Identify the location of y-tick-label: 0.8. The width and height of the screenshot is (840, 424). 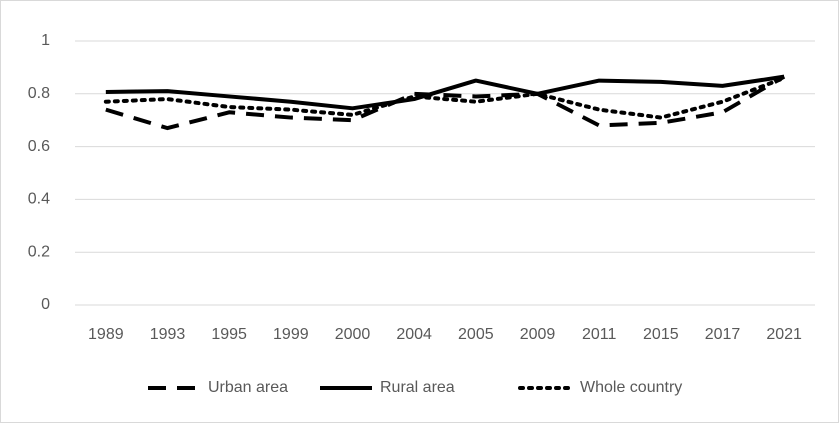
(39, 93).